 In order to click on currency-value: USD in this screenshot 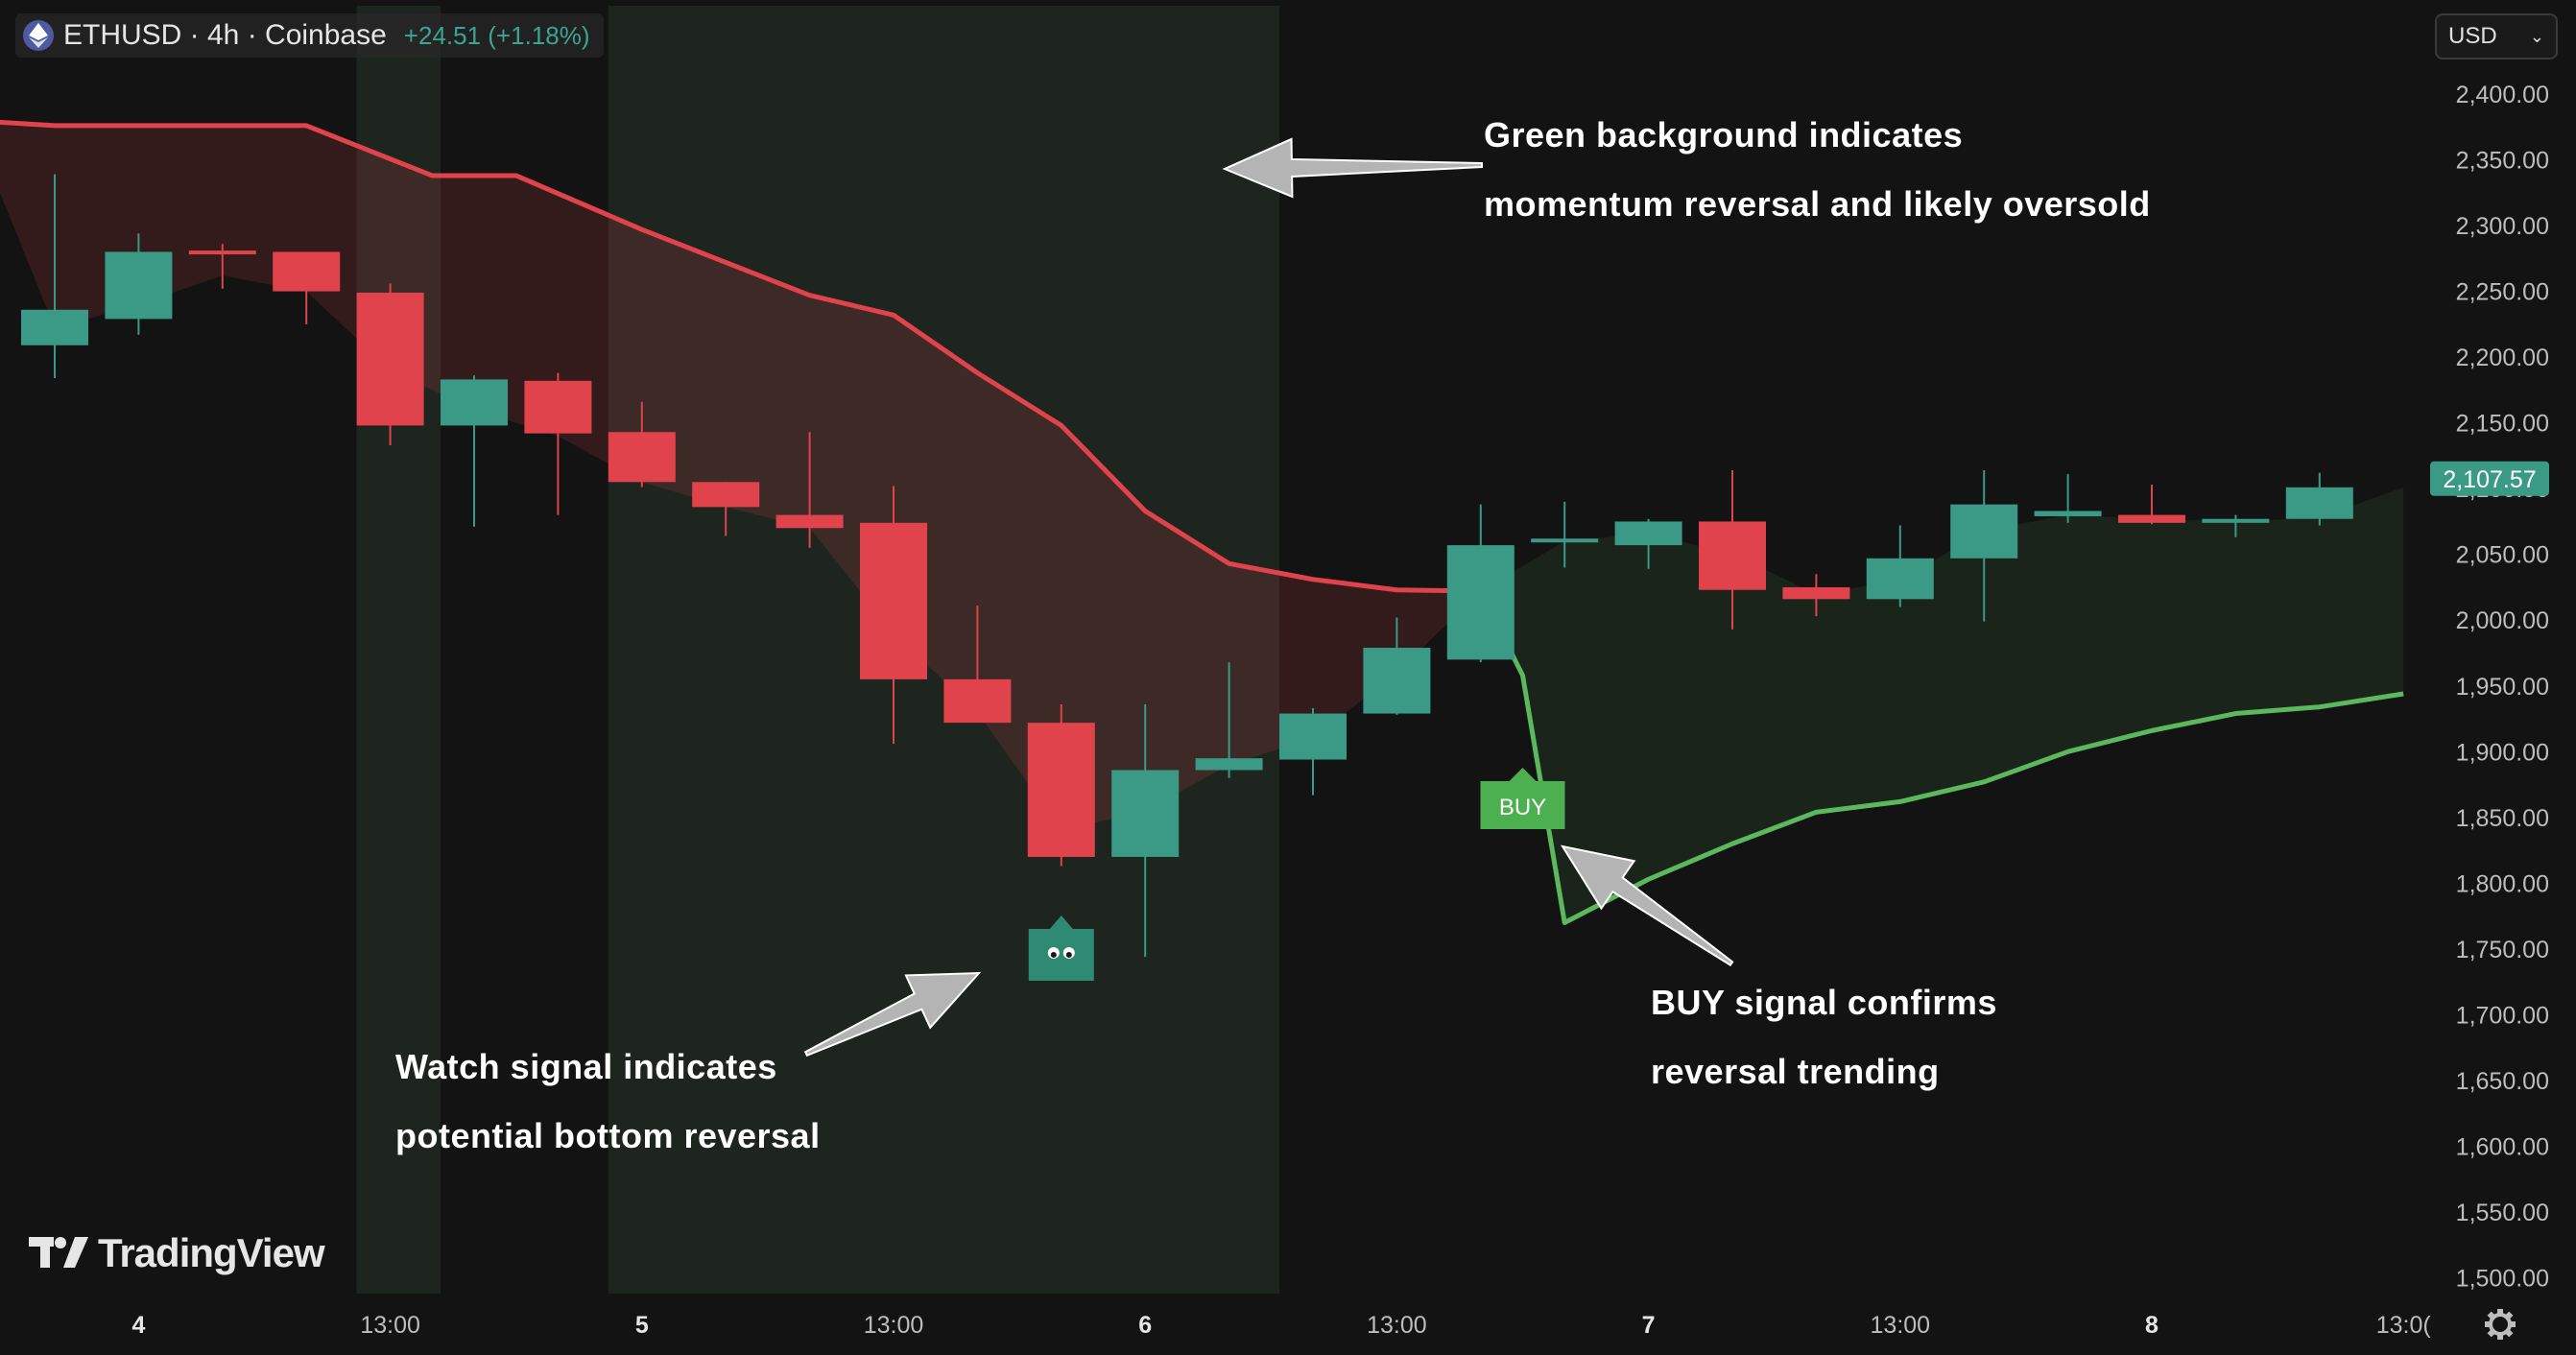, I will do `click(2472, 36)`.